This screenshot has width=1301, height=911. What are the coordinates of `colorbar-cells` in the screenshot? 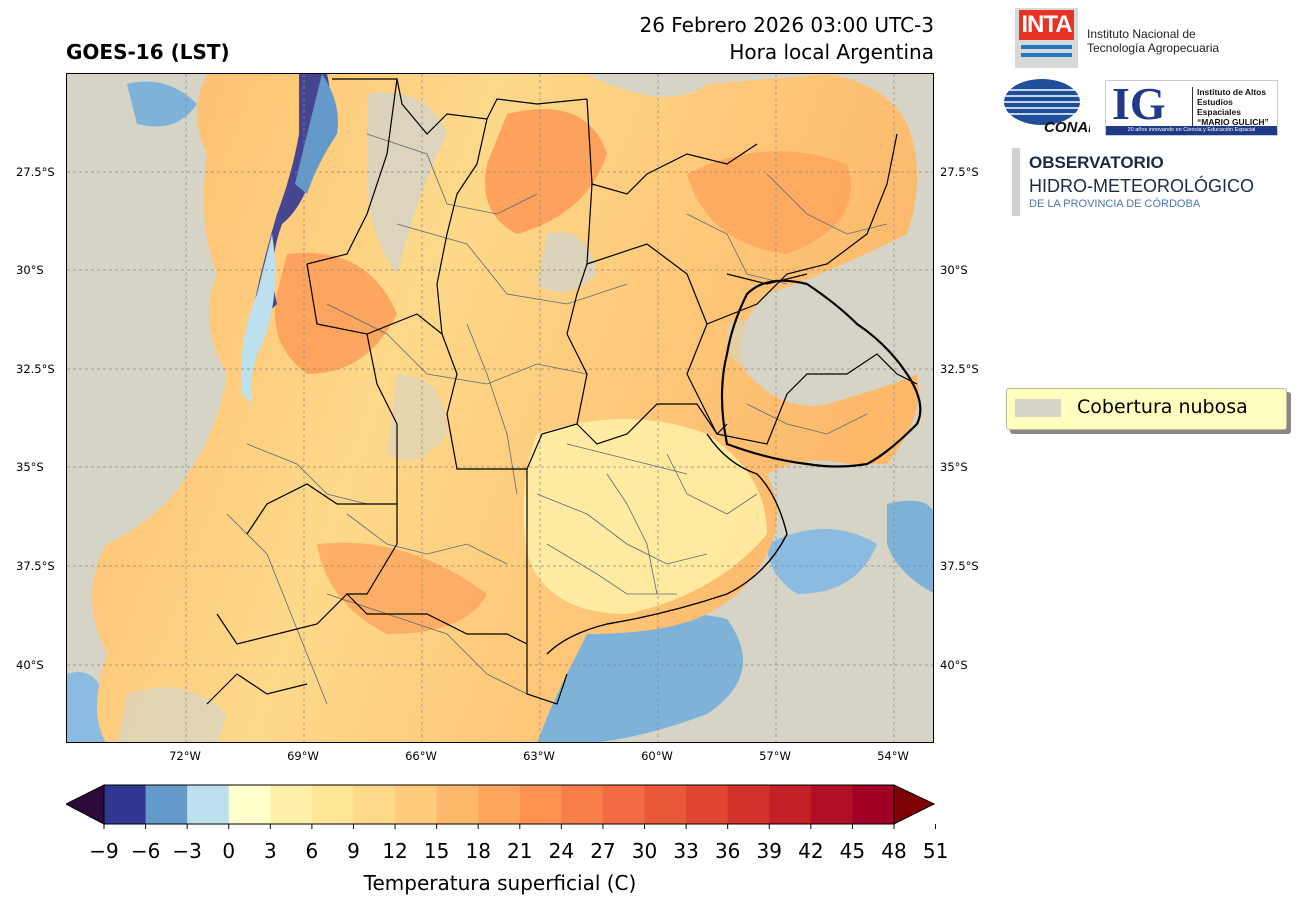 It's located at (499, 804).